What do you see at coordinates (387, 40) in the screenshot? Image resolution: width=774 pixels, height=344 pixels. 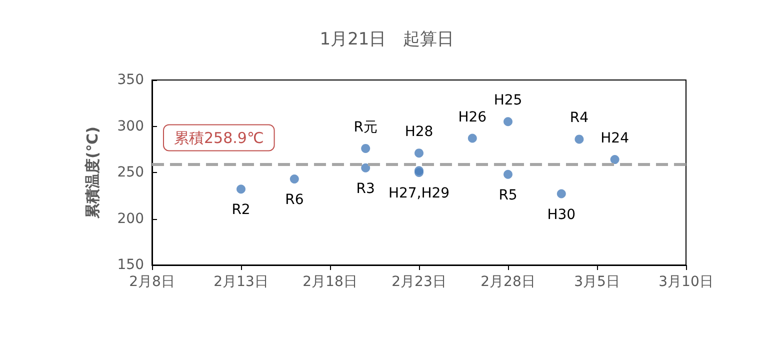 I see `chart-title: 1月21日 起算日` at bounding box center [387, 40].